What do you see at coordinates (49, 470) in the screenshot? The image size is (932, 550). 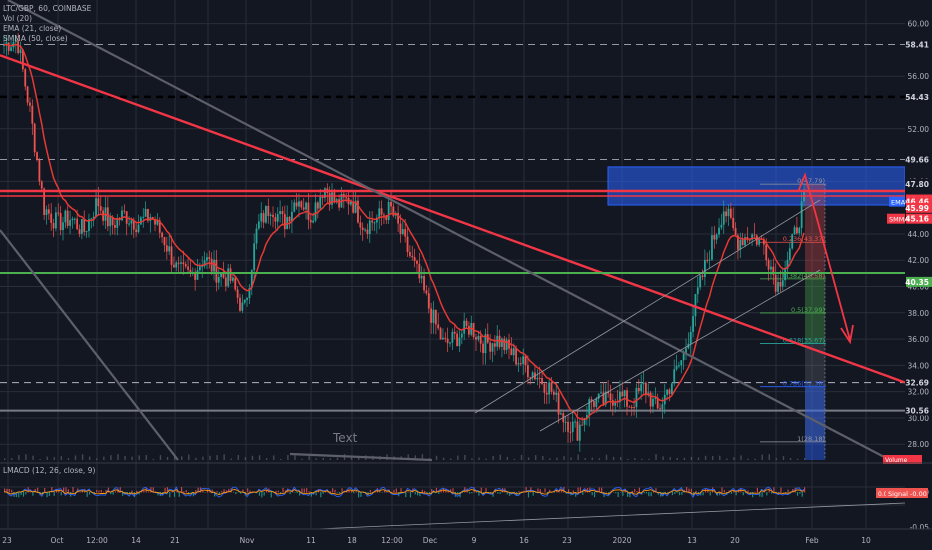 I see `macd-indicator-label: LMACD (12, 26, close, 9)` at bounding box center [49, 470].